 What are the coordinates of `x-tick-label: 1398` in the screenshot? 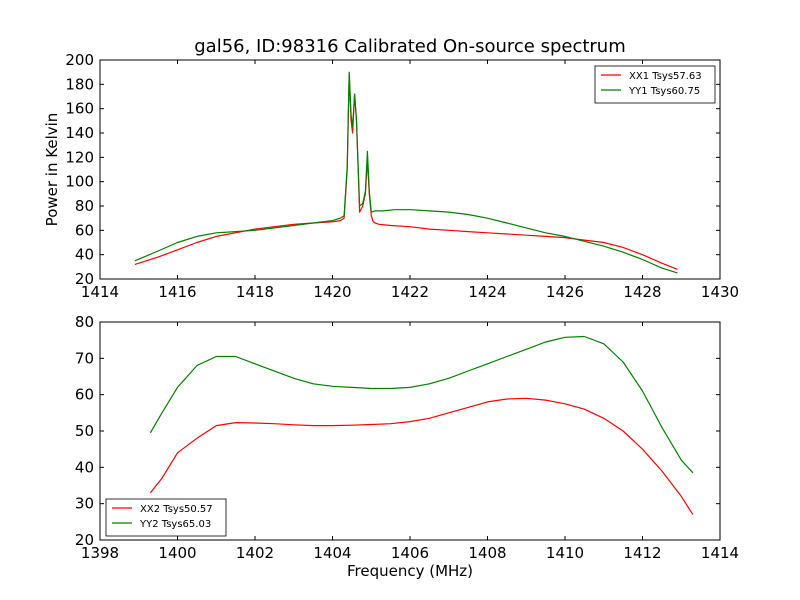 It's located at (100, 553).